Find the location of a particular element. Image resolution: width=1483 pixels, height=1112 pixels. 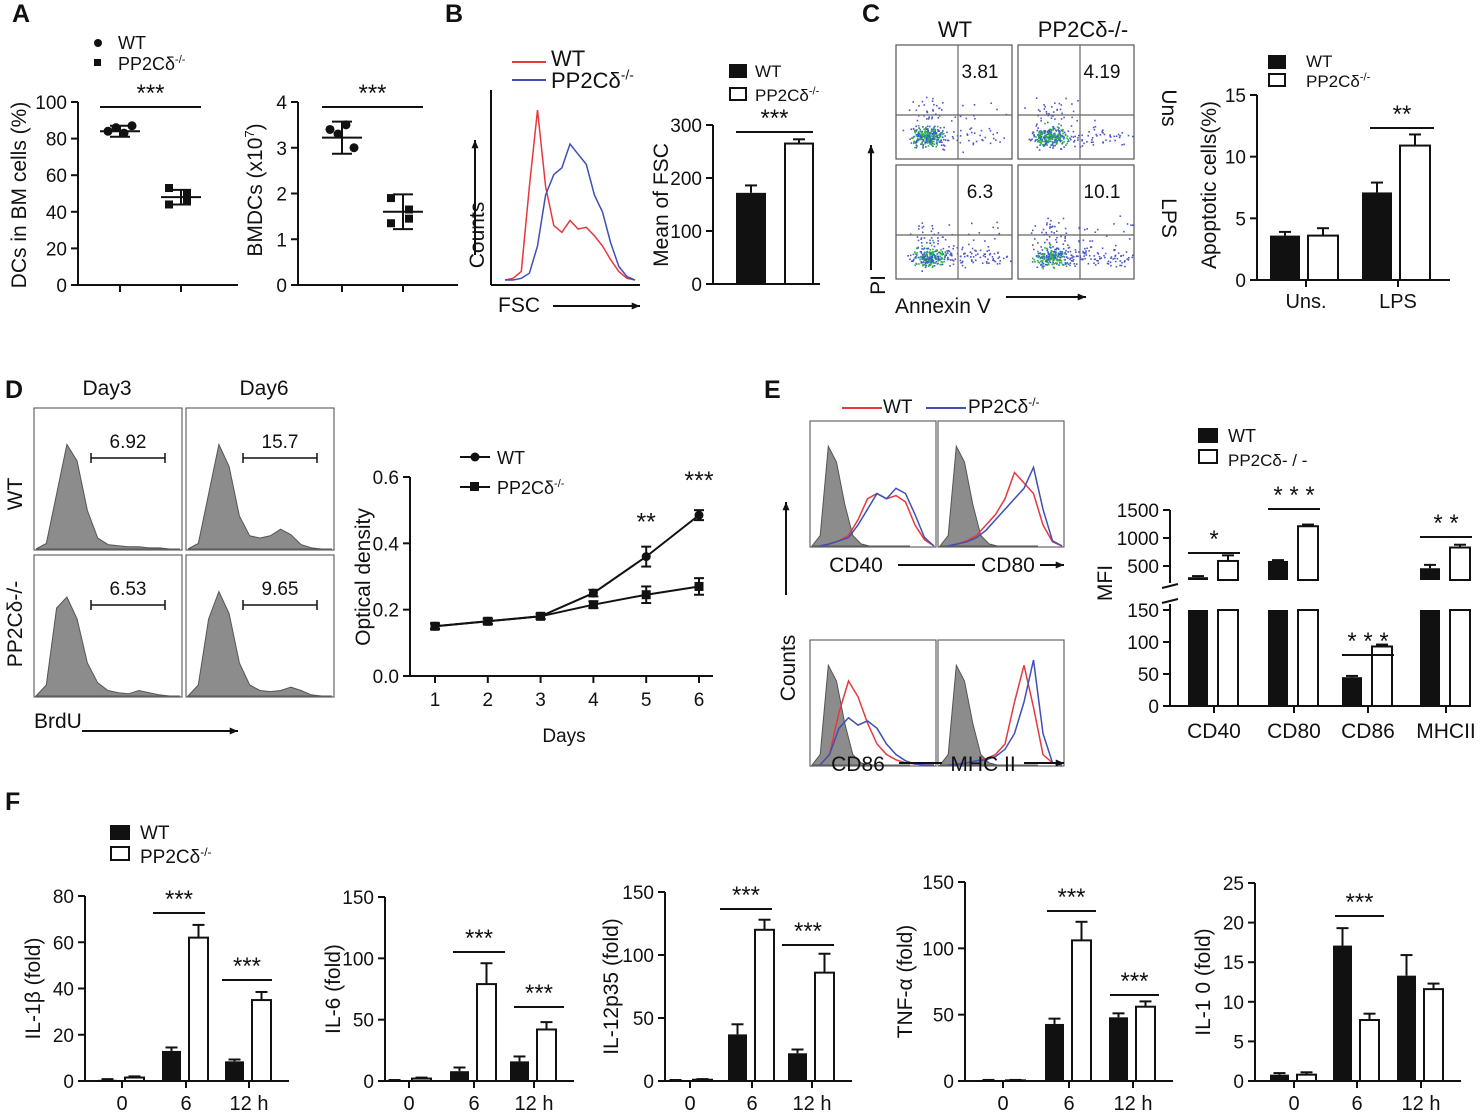

bmdcs-plot-sig-stars: *** is located at coordinates (372, 93).